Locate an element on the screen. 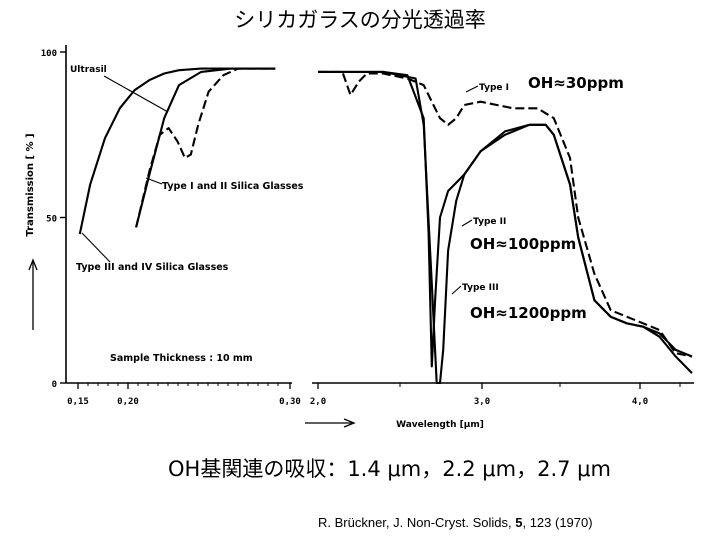 The width and height of the screenshot is (720, 540). annotation-oh-1200ppm: OH≈1200ppm is located at coordinates (528, 313).